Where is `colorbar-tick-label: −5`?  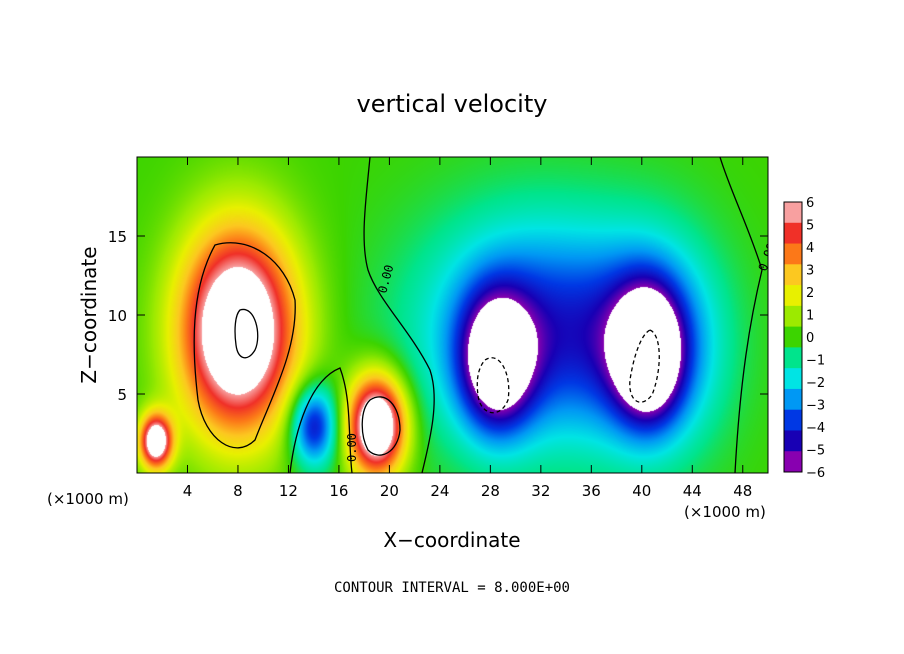
colorbar-tick-label: −5 is located at coordinates (815, 451).